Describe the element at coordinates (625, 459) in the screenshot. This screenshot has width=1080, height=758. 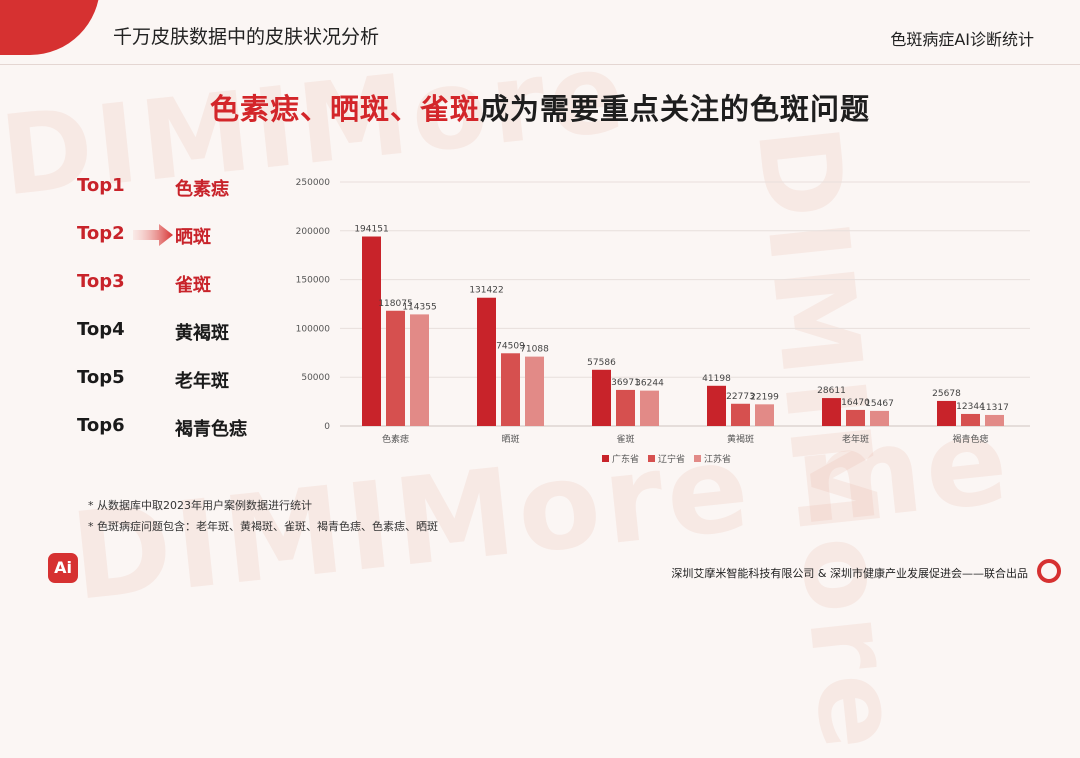
I see `legend-label: 广东省` at that location.